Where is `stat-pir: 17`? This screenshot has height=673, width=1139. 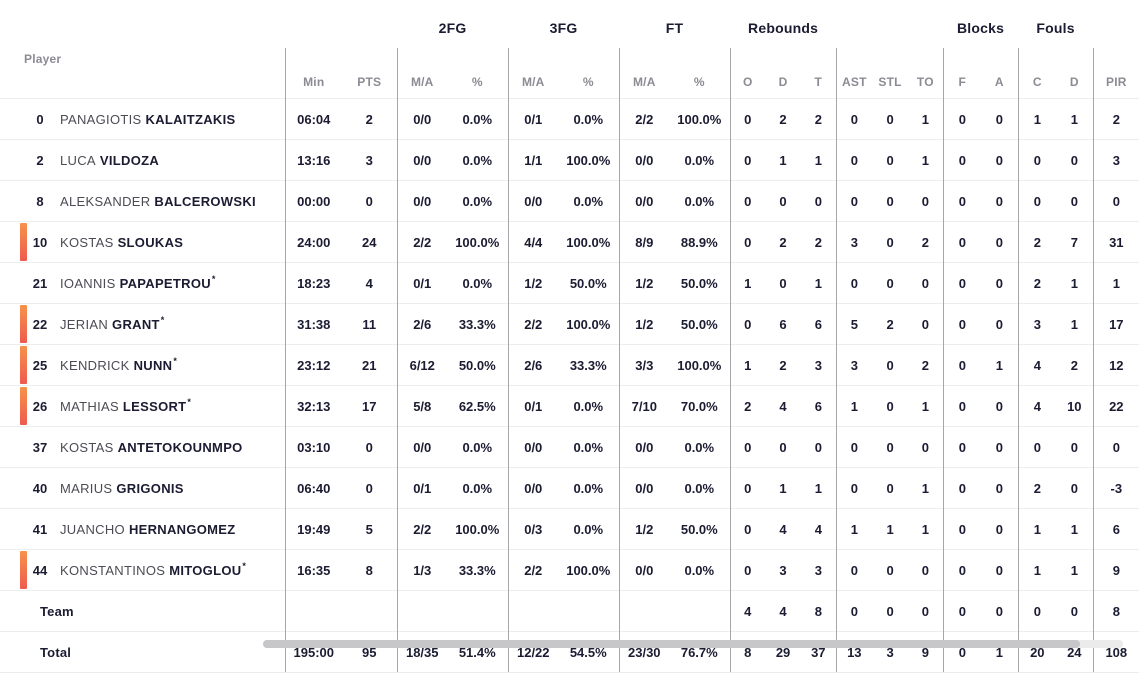 stat-pir: 17 is located at coordinates (1115, 324).